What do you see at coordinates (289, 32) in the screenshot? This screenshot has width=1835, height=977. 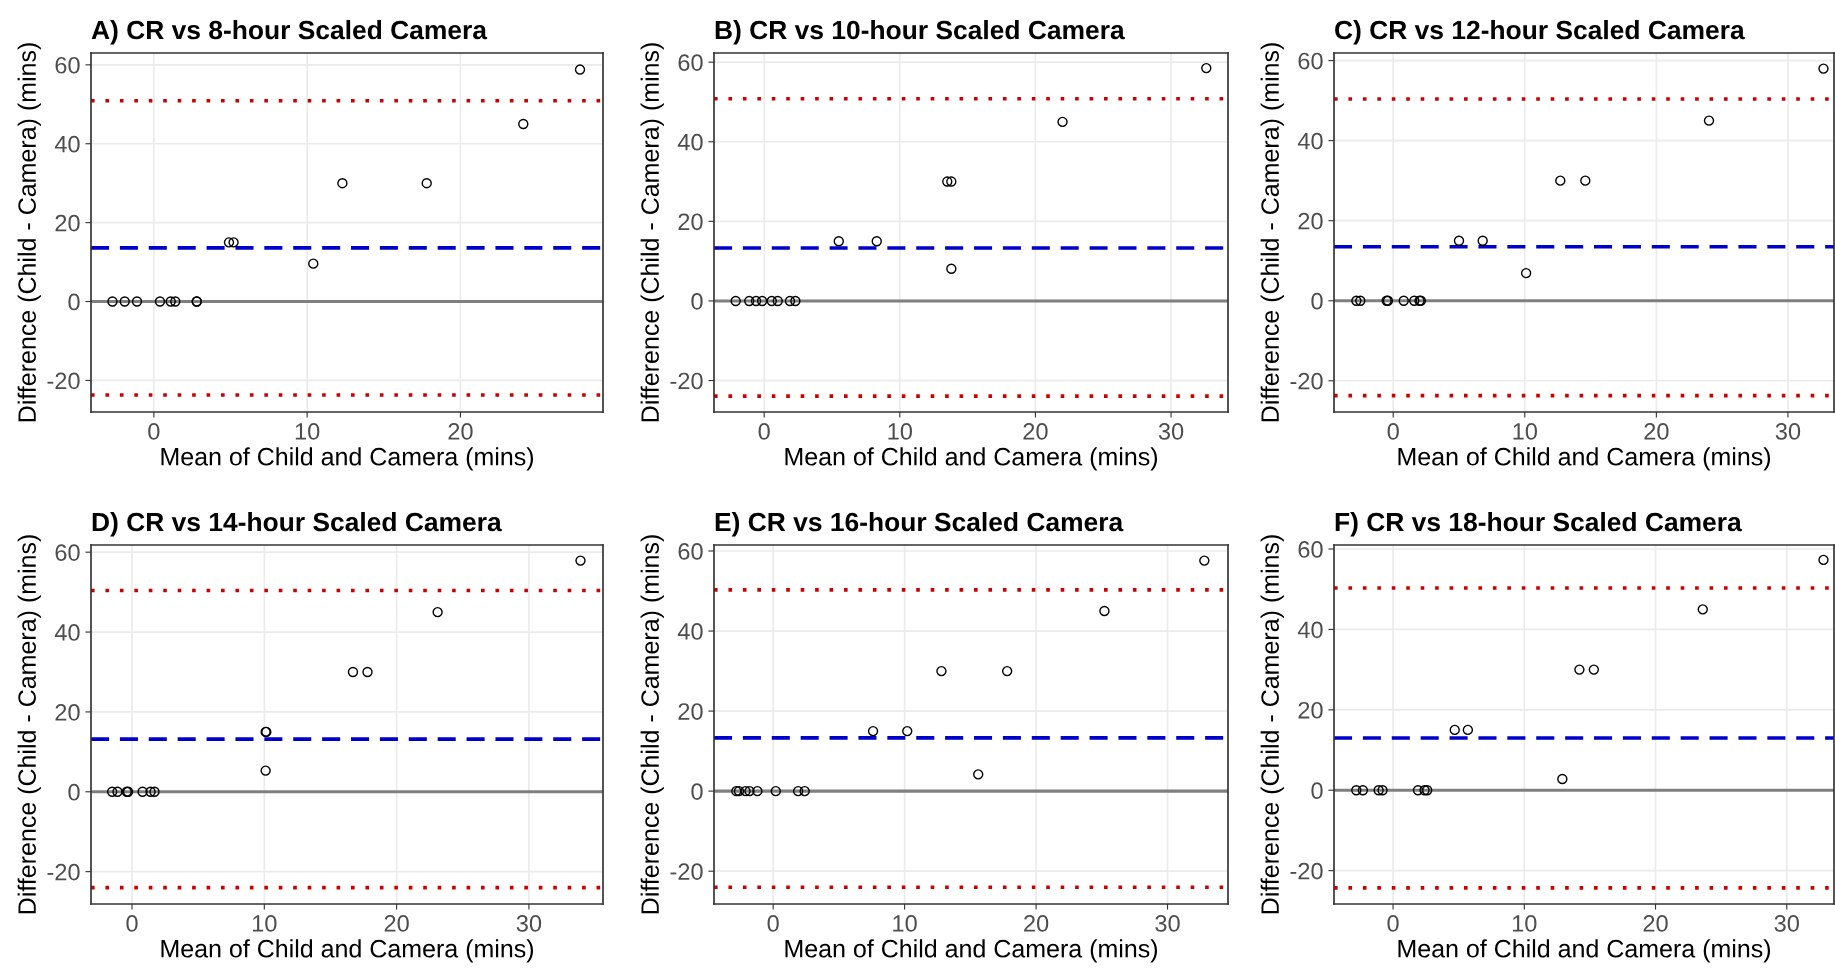 I see `chart-title: A) CR vs 8-hour Scaled Camera` at bounding box center [289, 32].